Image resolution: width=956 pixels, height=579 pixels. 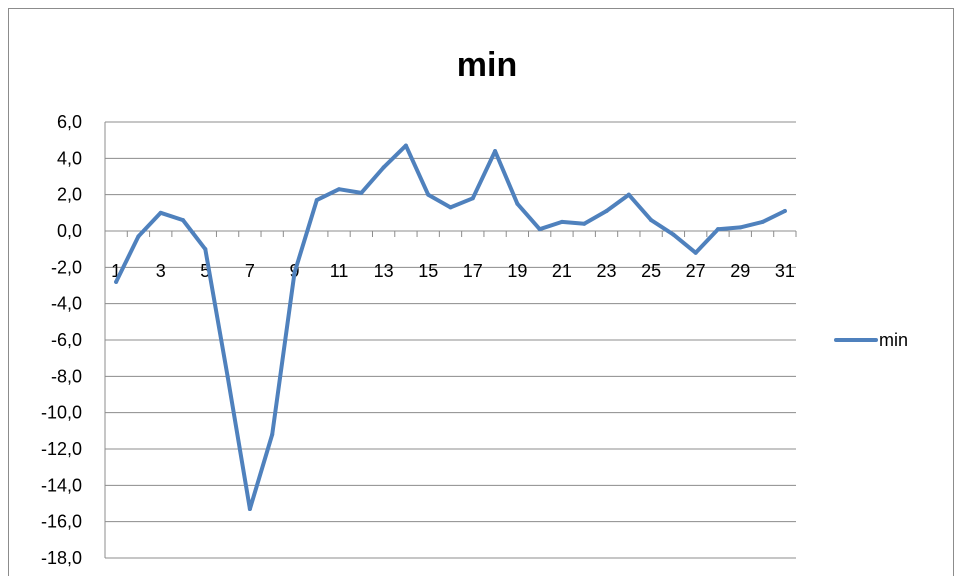 What do you see at coordinates (69, 122) in the screenshot?
I see `y-tick-label: 6,0` at bounding box center [69, 122].